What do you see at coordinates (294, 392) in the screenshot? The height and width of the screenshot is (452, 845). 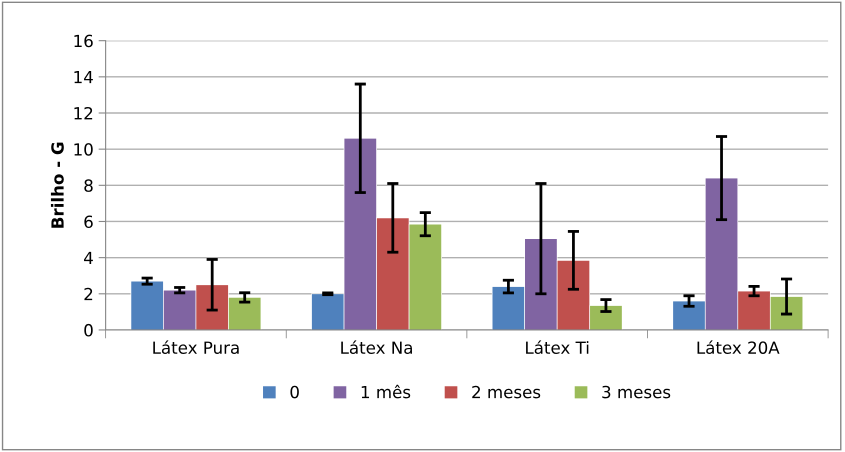 I see `legend-label: 0` at bounding box center [294, 392].